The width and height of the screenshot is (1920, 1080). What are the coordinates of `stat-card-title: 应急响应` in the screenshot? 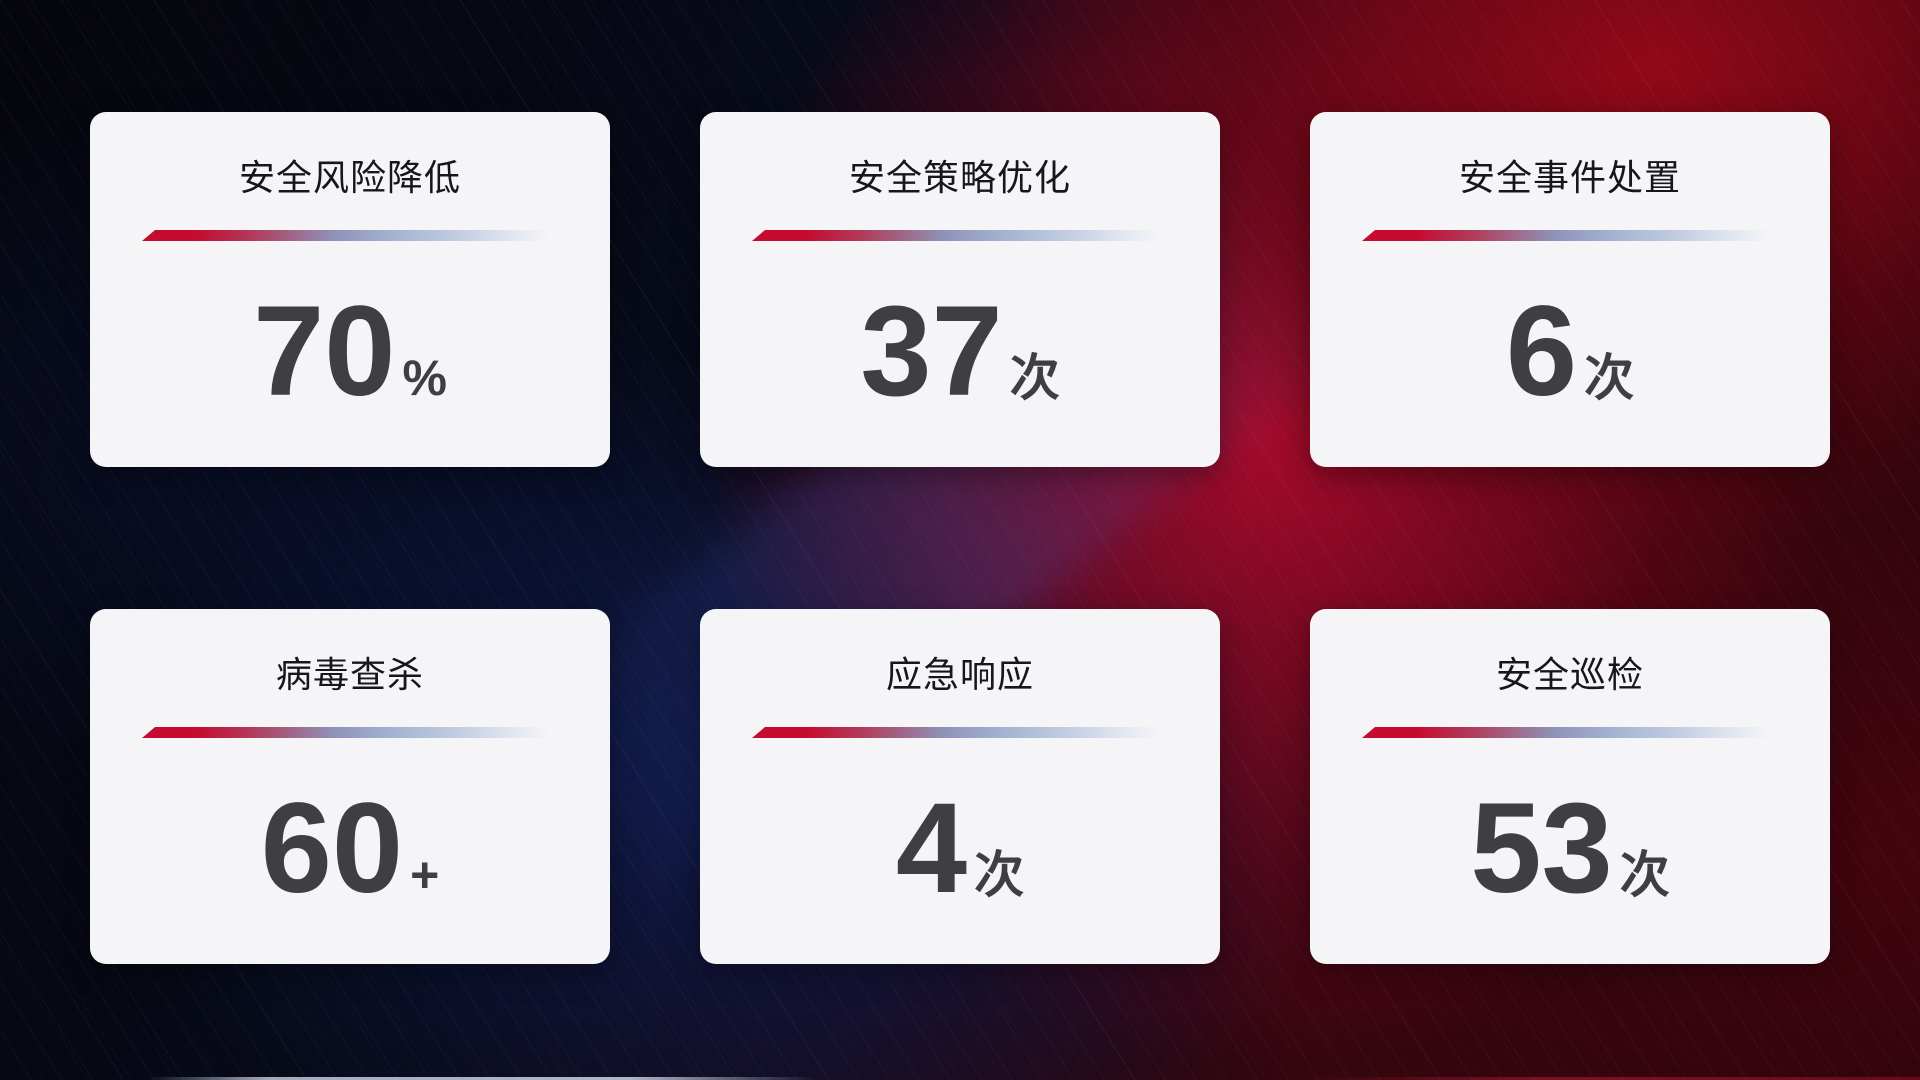 It's located at (959, 674).